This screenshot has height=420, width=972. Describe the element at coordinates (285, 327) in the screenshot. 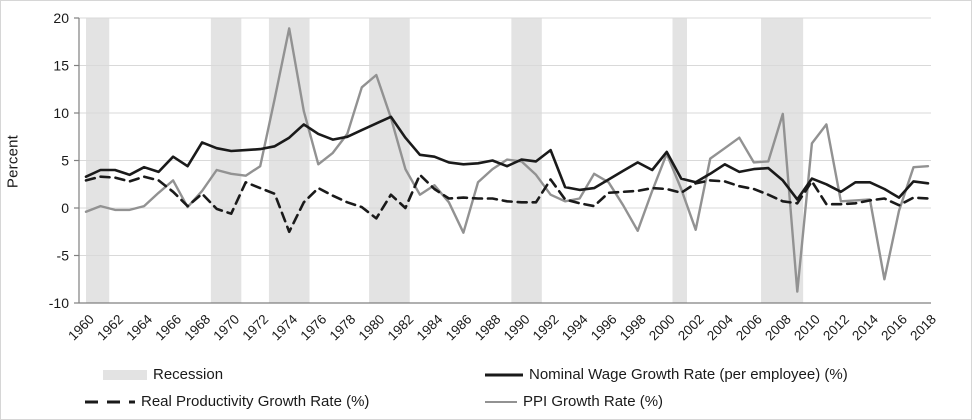

I see `x-tick-label: 1974` at that location.